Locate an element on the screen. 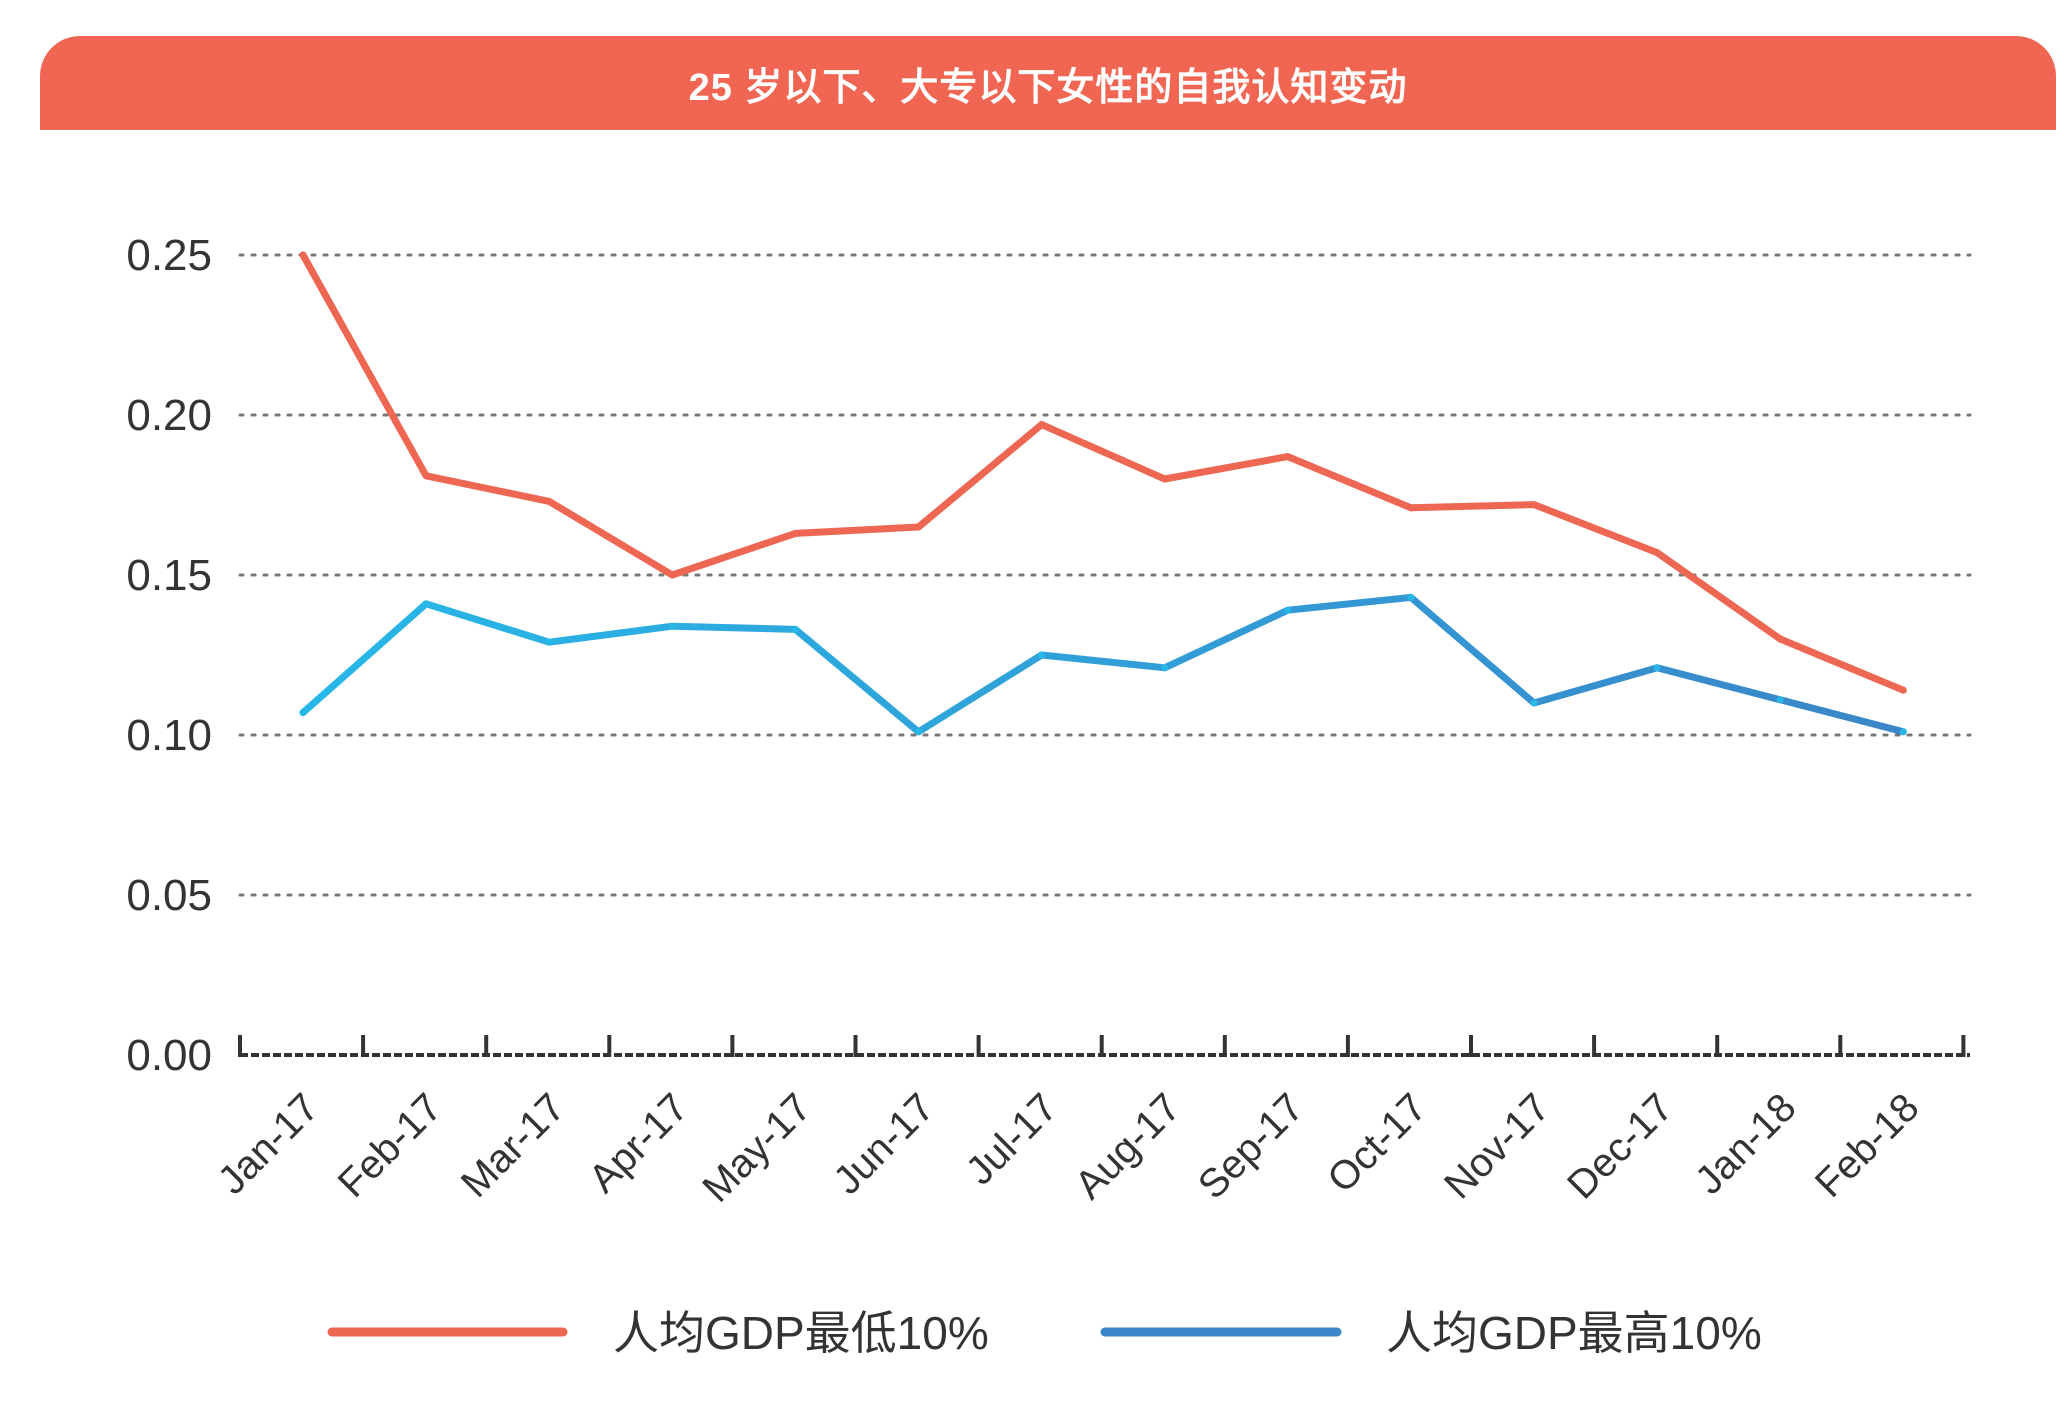 This screenshot has height=1412, width=2064. y-tick-label: 0.10 is located at coordinates (169, 735).